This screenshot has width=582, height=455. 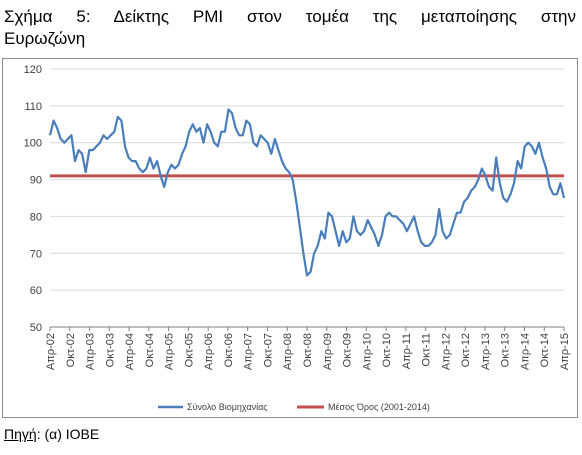 I want to click on x-tick-label: Οκτ-12, so click(x=466, y=350).